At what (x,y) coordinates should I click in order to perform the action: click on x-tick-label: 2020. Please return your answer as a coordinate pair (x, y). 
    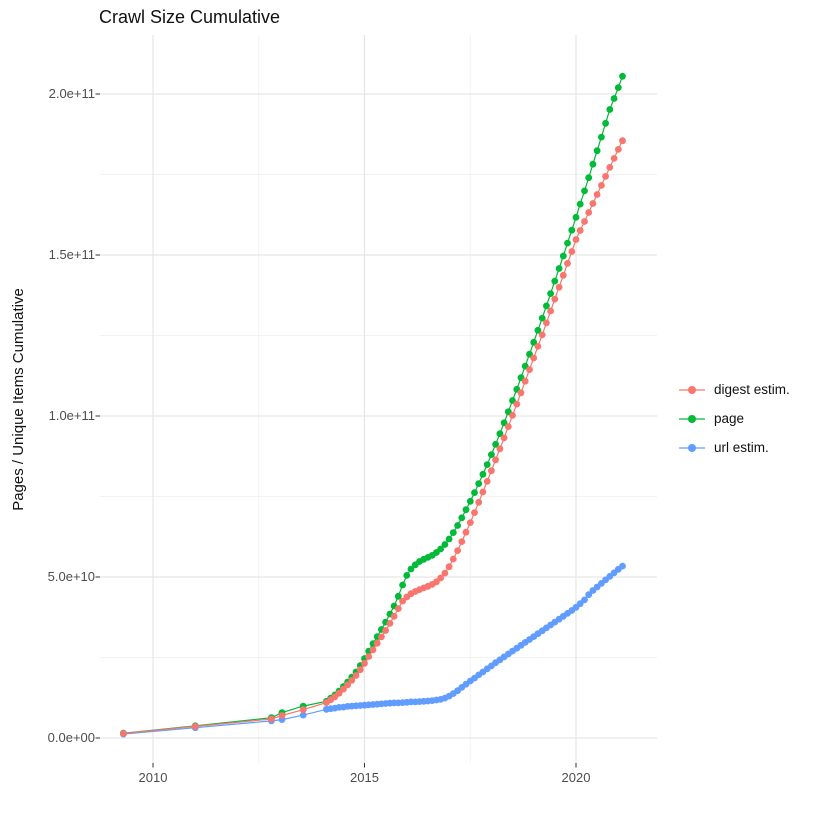
    Looking at the image, I should click on (576, 777).